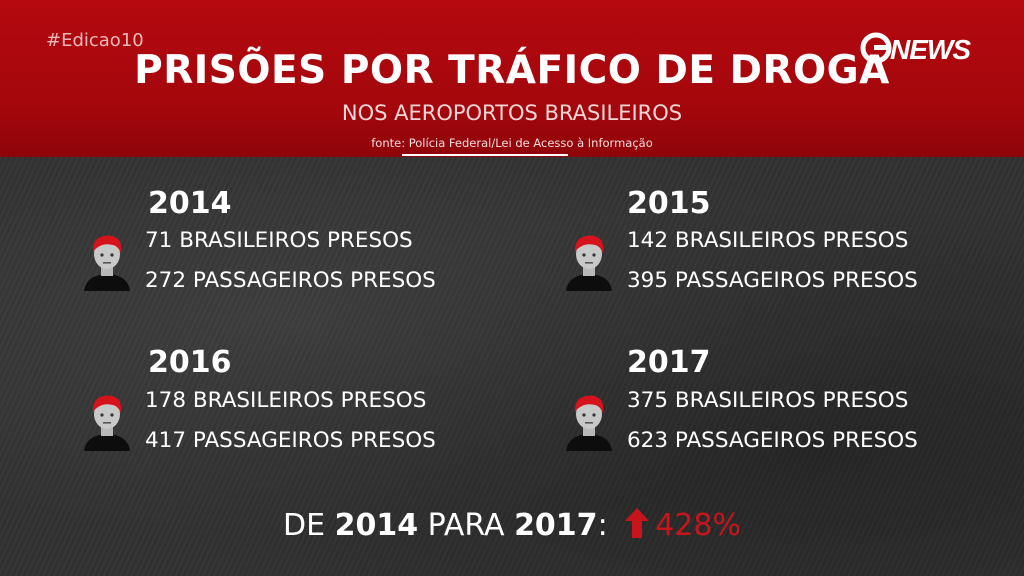 The height and width of the screenshot is (576, 1024). Describe the element at coordinates (772, 280) in the screenshot. I see `stat-passageiros-2015: 395 PASSAGEIROS PRESOS` at that location.